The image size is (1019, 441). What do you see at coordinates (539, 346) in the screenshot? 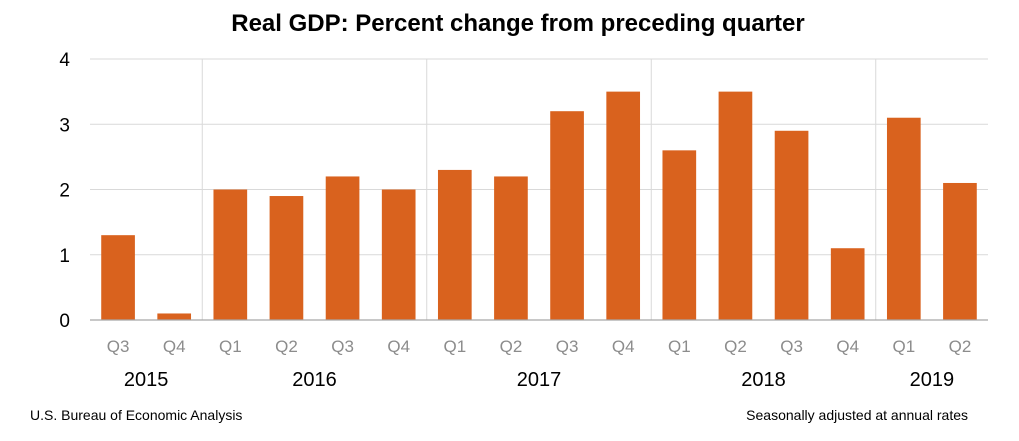
I see `x-axis-quarter-ticks: Q3 Q4 Q1 Q2 Q3 Q4 Q1 Q2 Q3 Q4 Q1 Q2 Q3 Q4 Q1 Q2` at bounding box center [539, 346].